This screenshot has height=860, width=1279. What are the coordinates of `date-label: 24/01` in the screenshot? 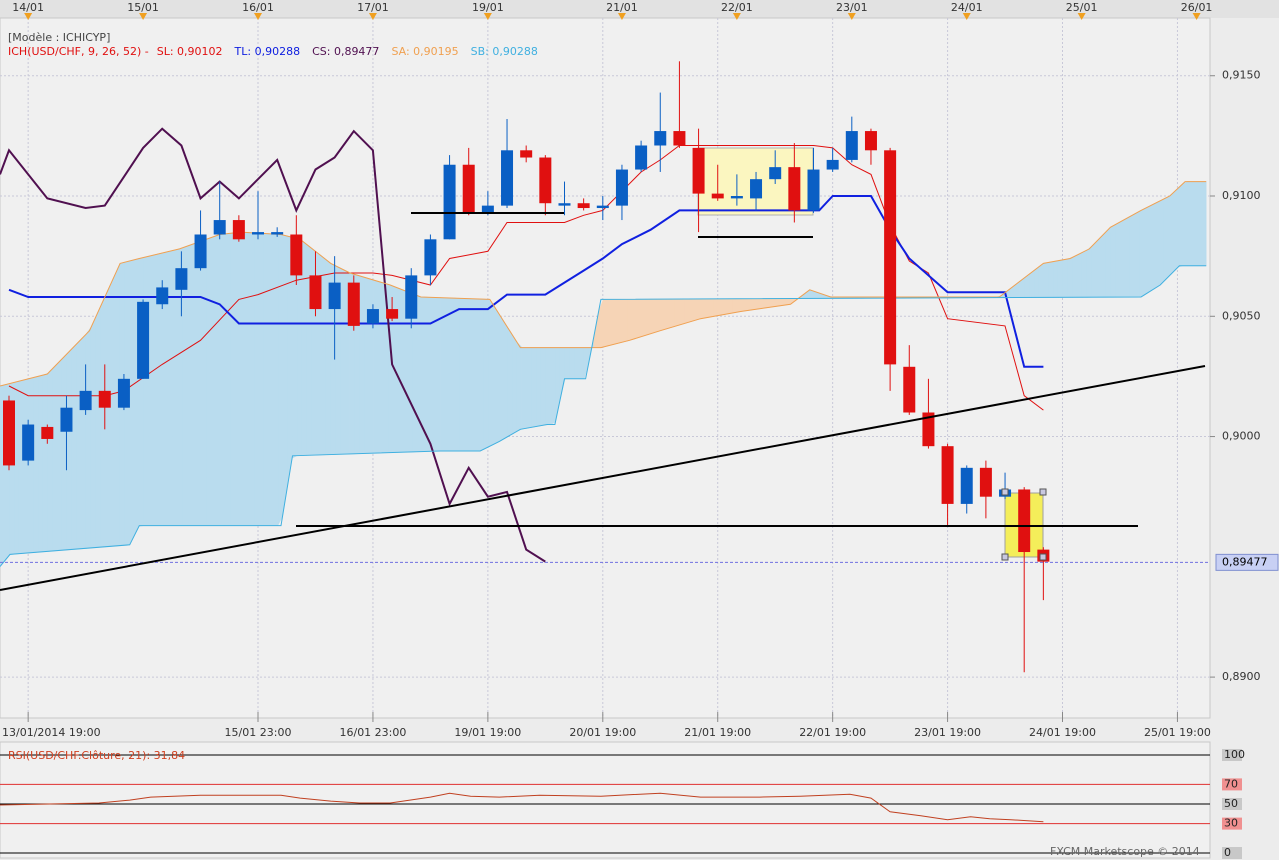 It's located at (967, 7).